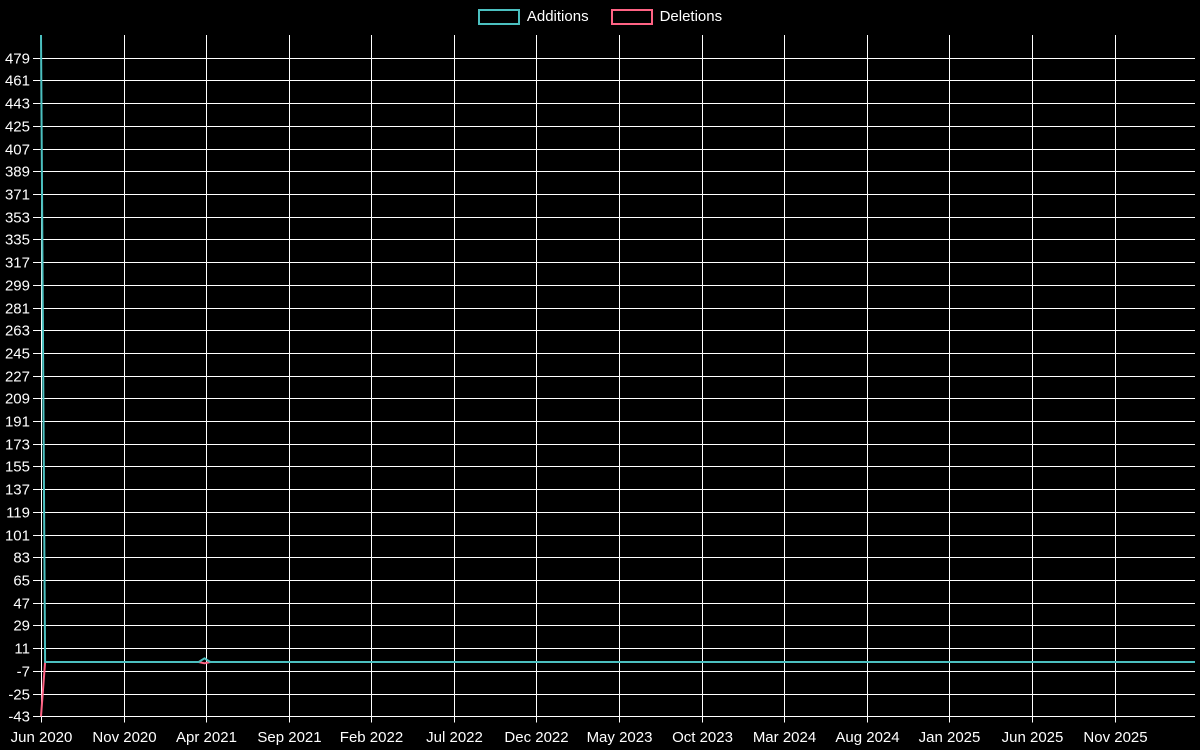 The image size is (1200, 750). I want to click on additions-swatch-icon, so click(498, 17).